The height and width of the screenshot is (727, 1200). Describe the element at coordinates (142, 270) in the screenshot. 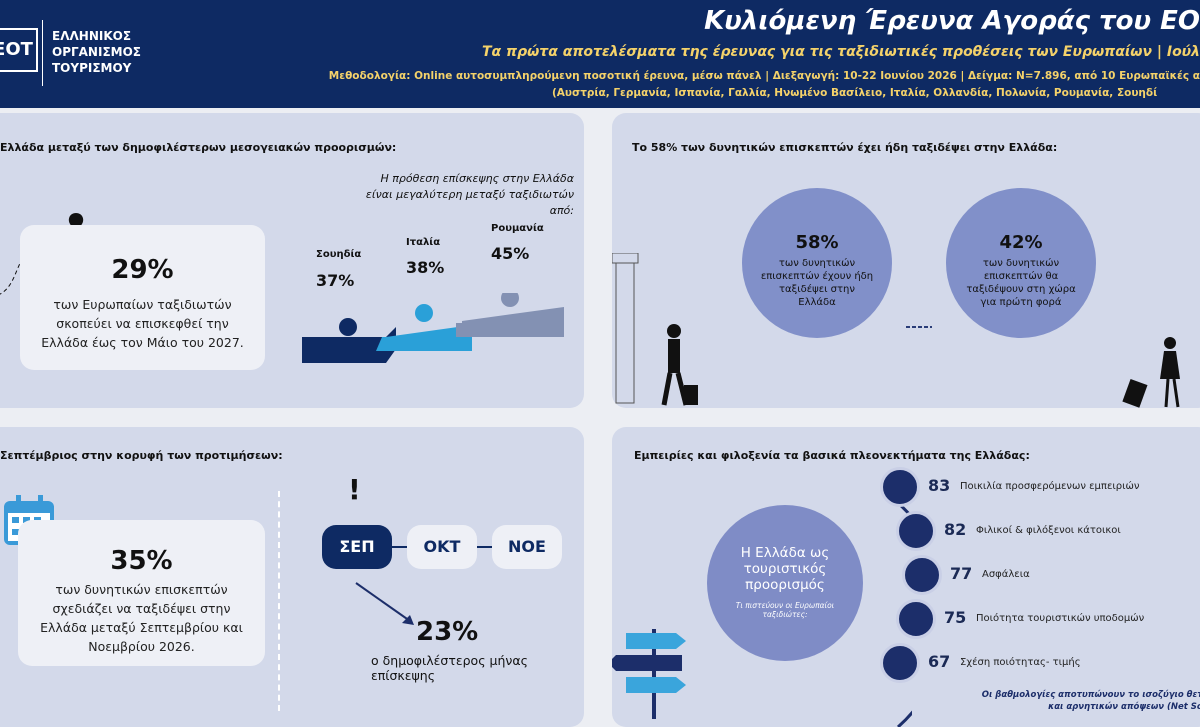

I see `stat: 29%` at that location.